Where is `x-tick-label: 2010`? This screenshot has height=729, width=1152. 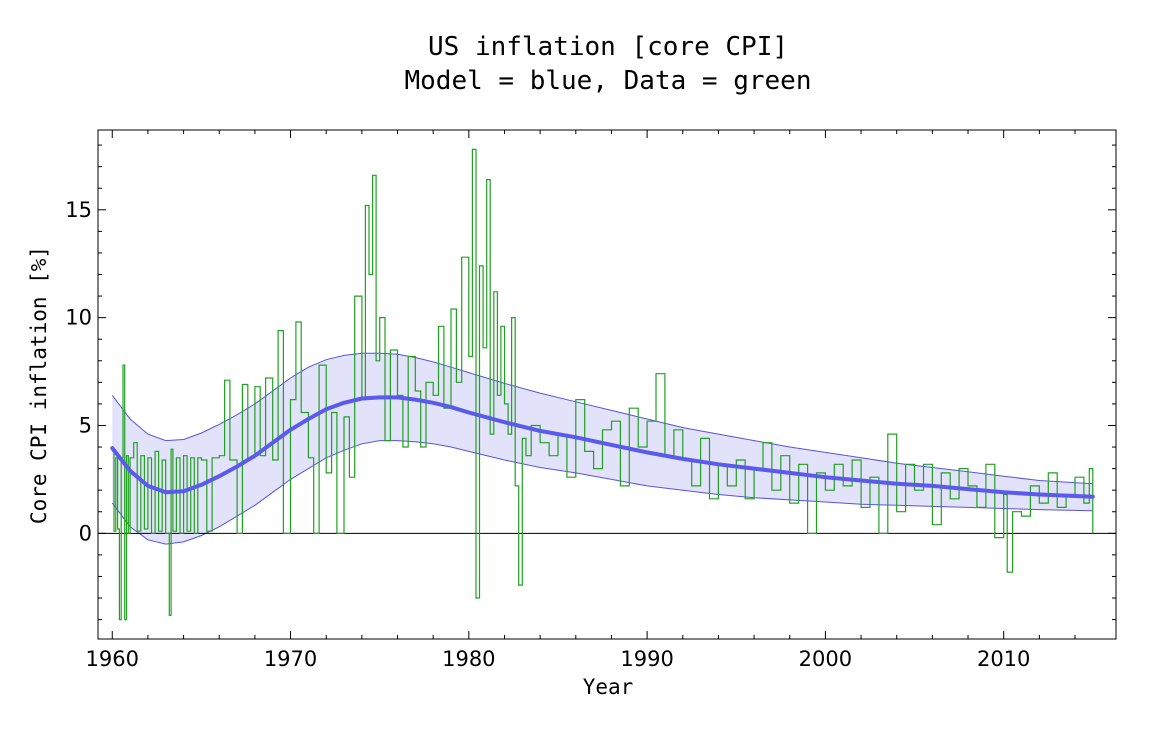
x-tick-label: 2010 is located at coordinates (1003, 659).